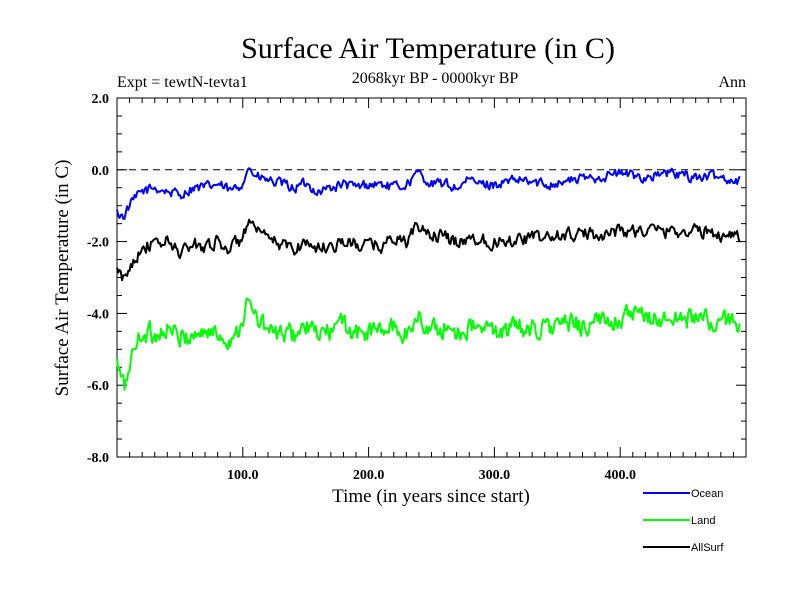 Image resolution: width=800 pixels, height=600 pixels. I want to click on x-tick-label: 300.0, so click(495, 475).